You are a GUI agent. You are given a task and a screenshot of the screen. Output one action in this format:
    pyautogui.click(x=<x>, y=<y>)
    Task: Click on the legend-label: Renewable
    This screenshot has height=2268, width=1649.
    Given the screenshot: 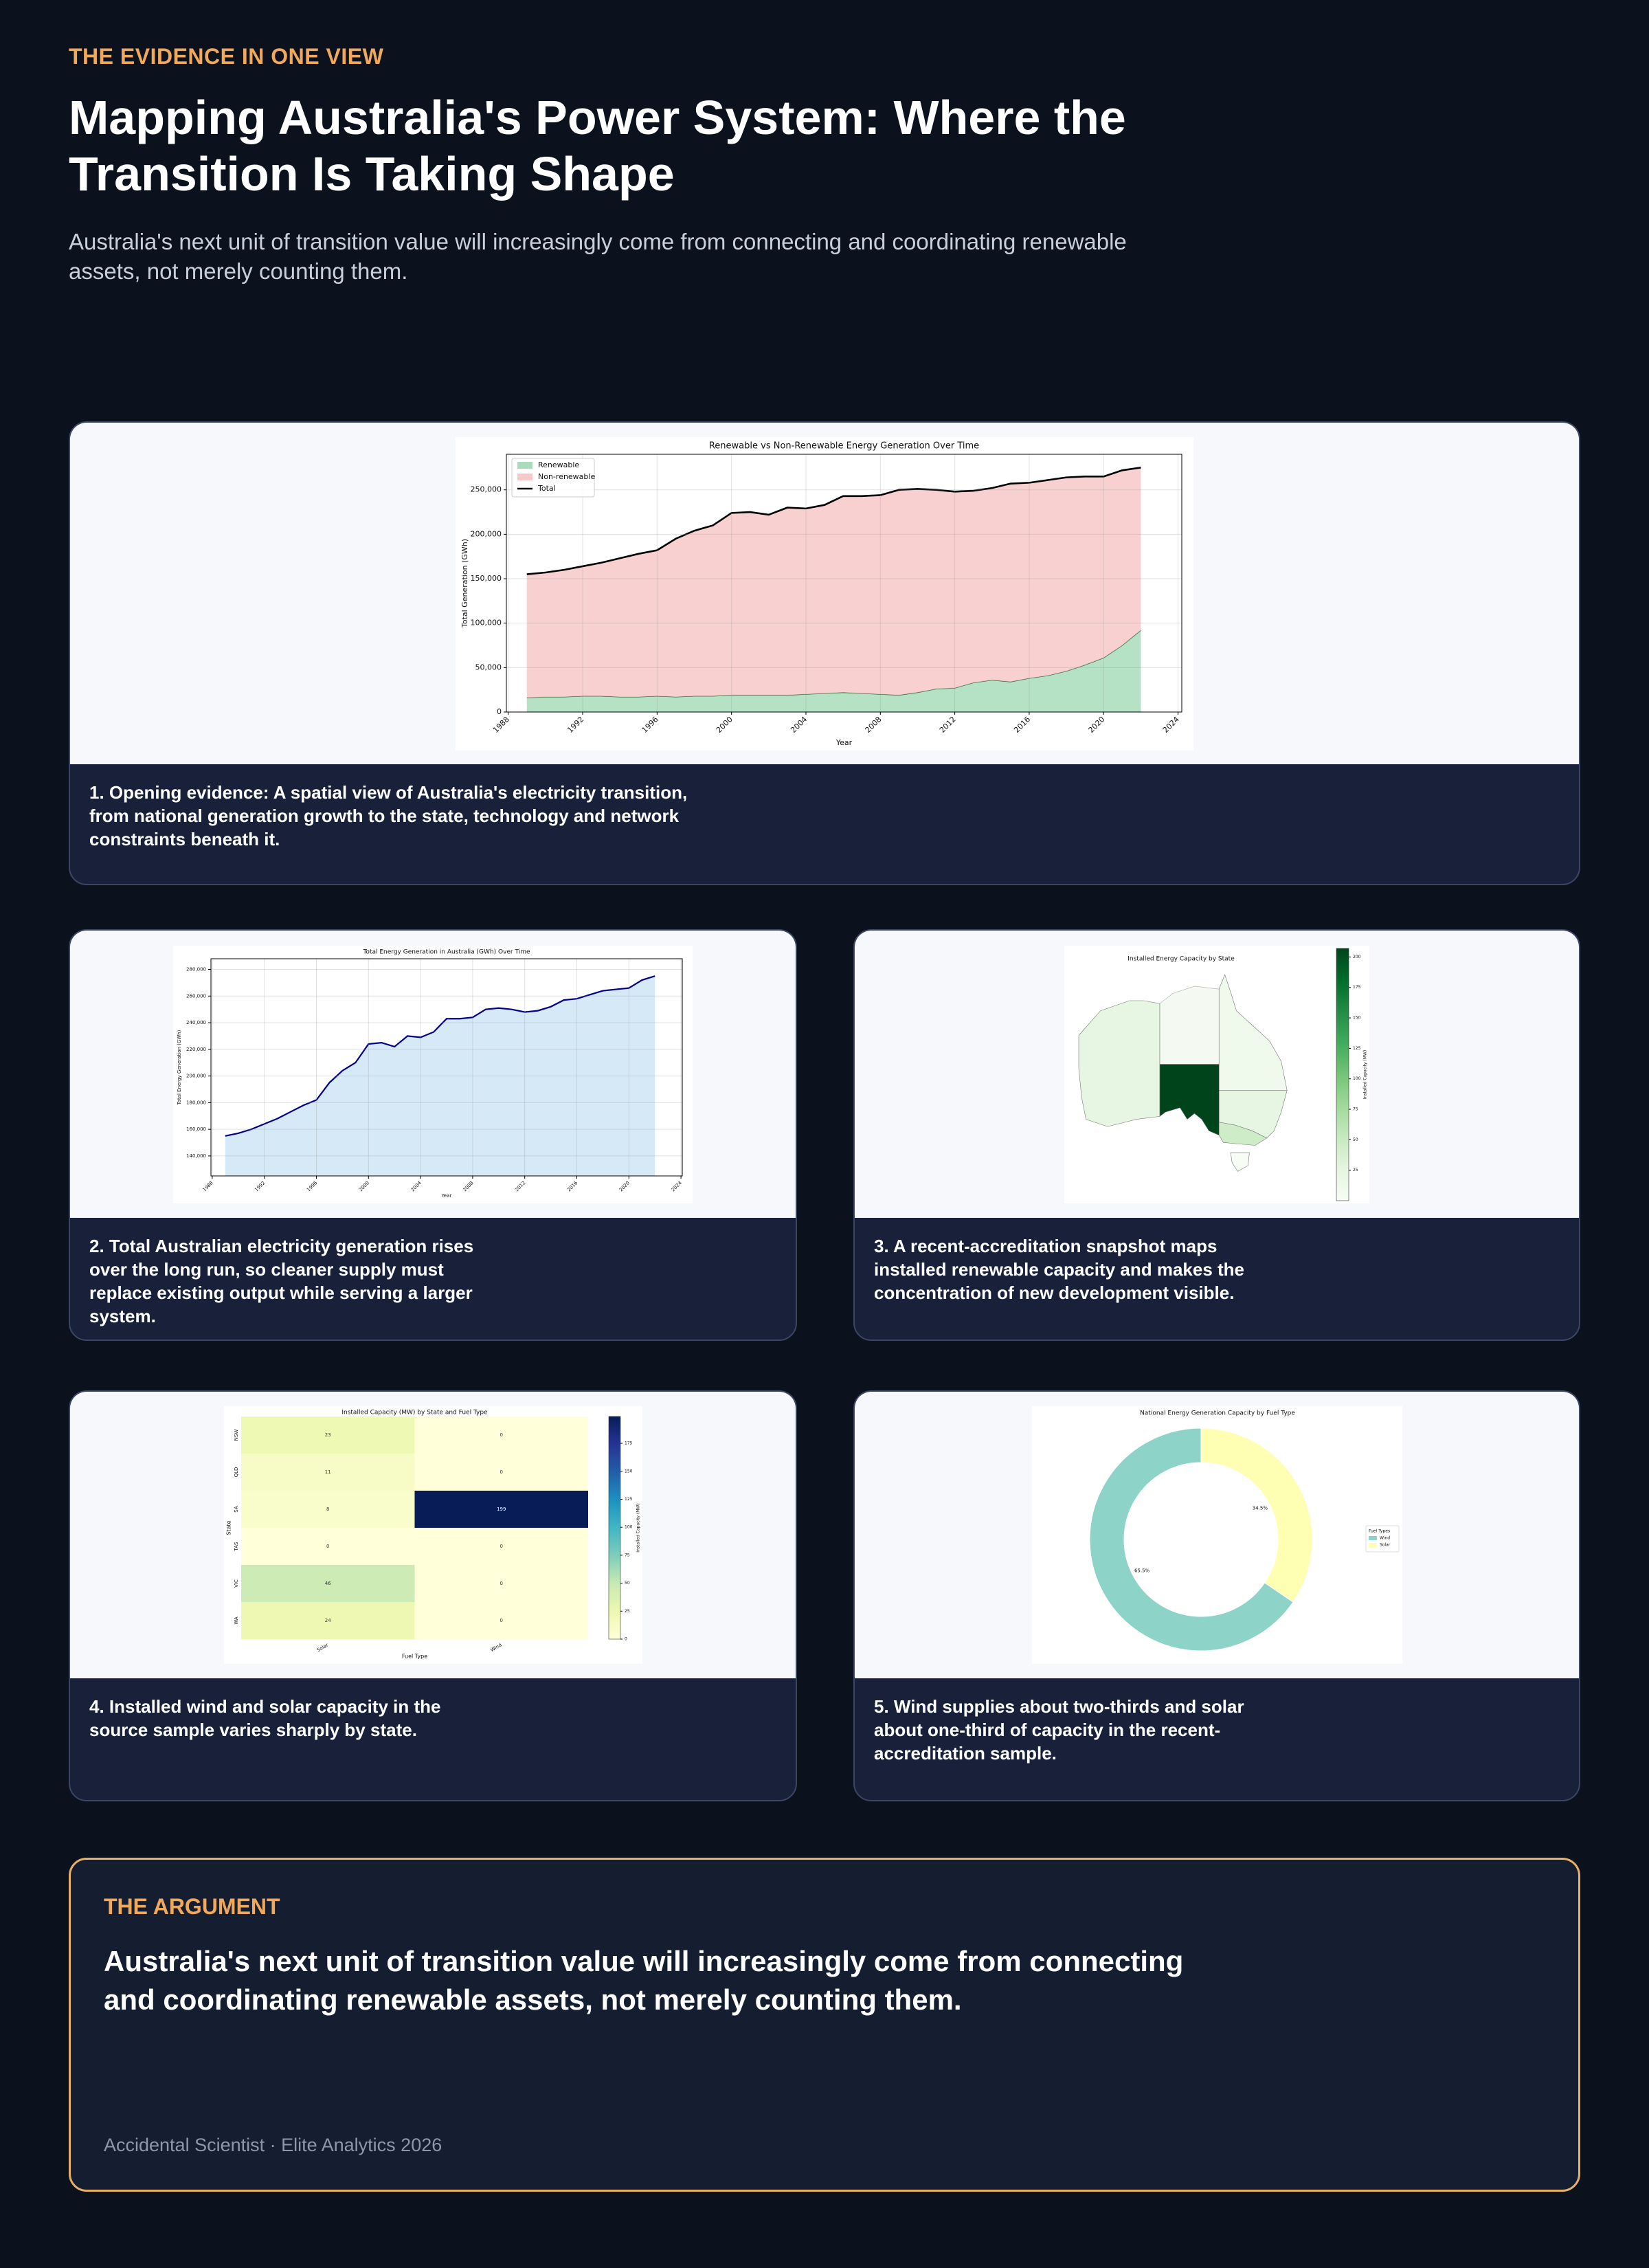 What is the action you would take?
    pyautogui.click(x=558, y=464)
    